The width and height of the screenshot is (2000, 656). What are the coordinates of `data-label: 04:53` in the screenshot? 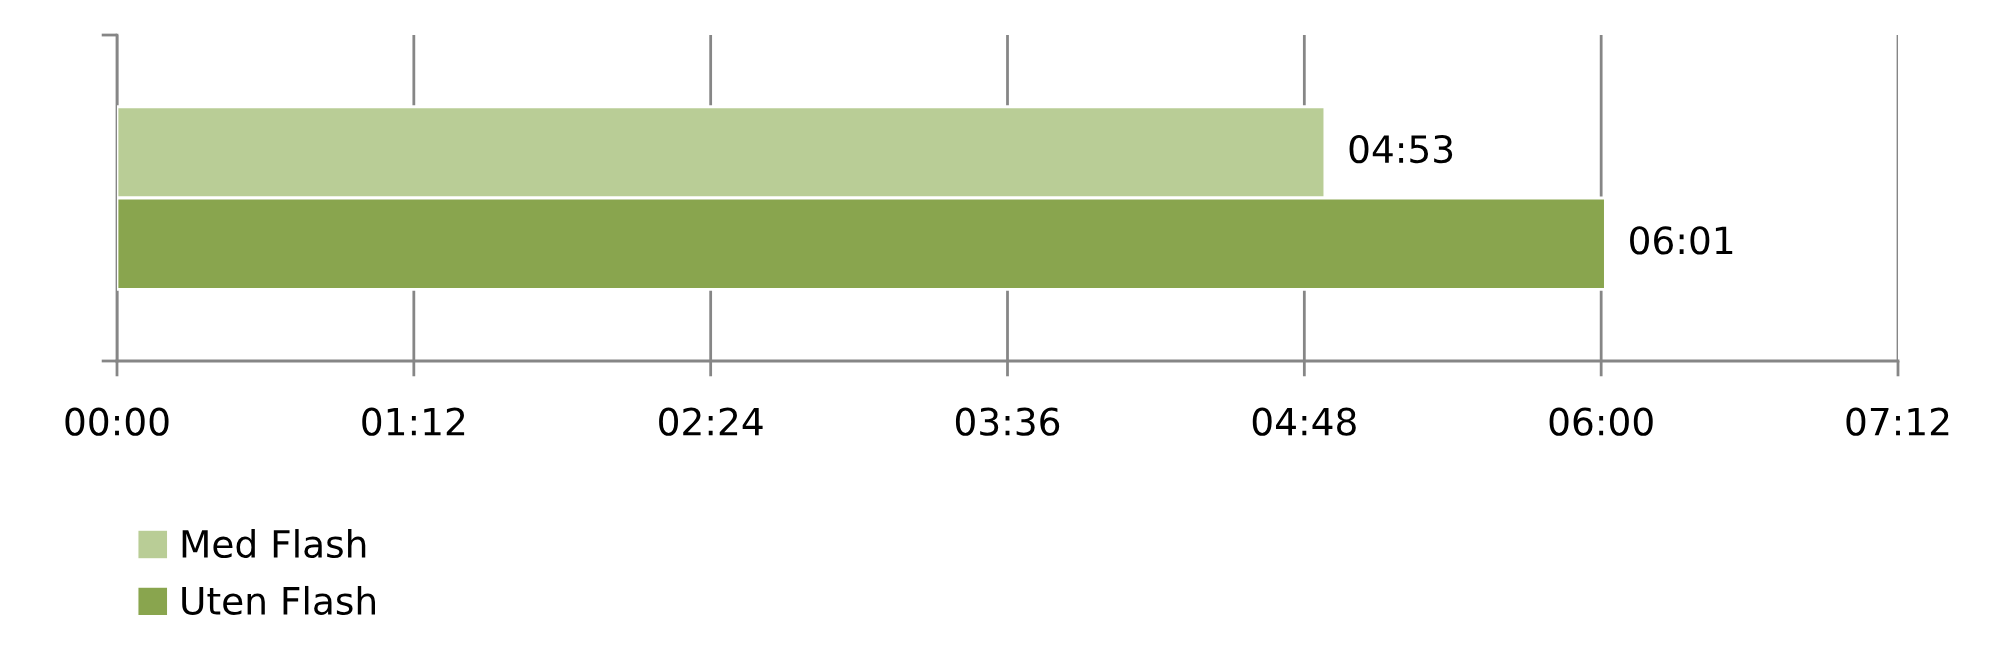 It's located at (1401, 149).